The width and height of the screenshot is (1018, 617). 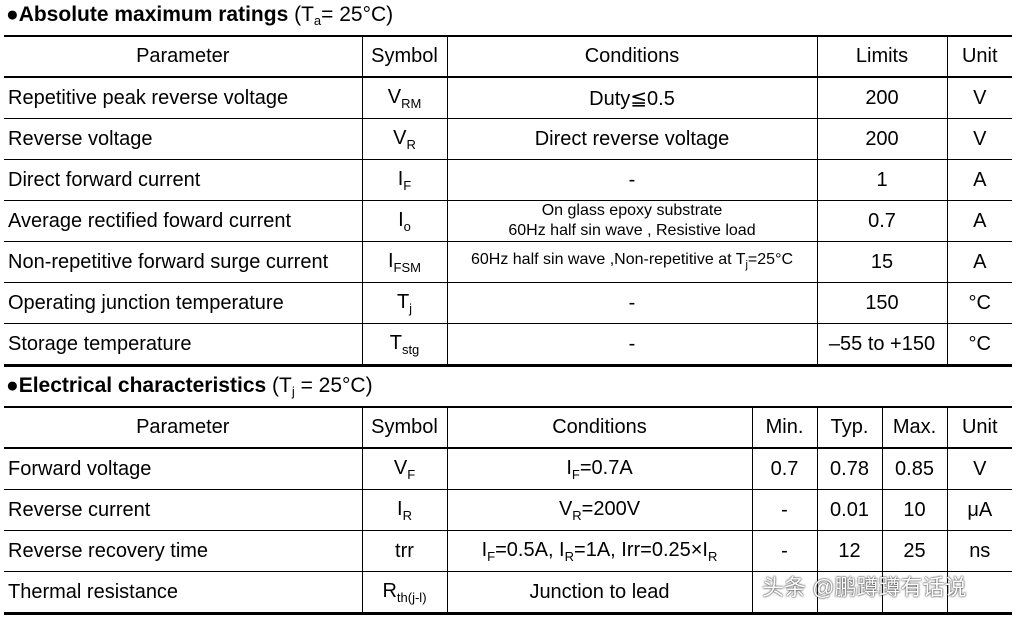 What do you see at coordinates (914, 427) in the screenshot?
I see `header-max: Max.` at bounding box center [914, 427].